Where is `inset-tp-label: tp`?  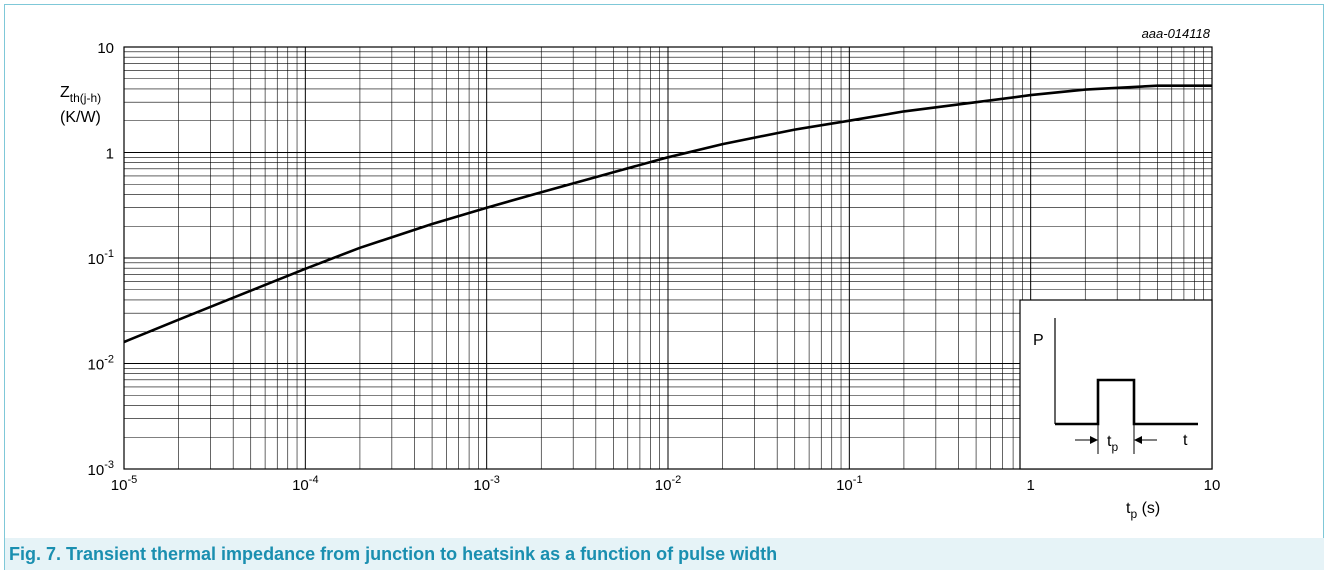
inset-tp-label: tp is located at coordinates (1112, 443).